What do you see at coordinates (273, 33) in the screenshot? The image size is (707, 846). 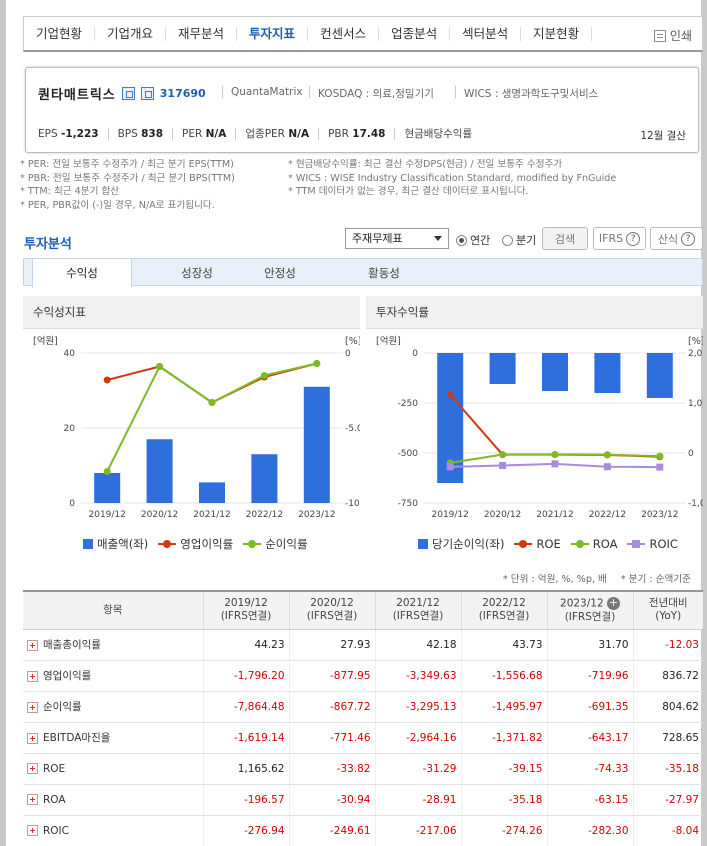 I see `nav-investment-indicators: 투자지표` at bounding box center [273, 33].